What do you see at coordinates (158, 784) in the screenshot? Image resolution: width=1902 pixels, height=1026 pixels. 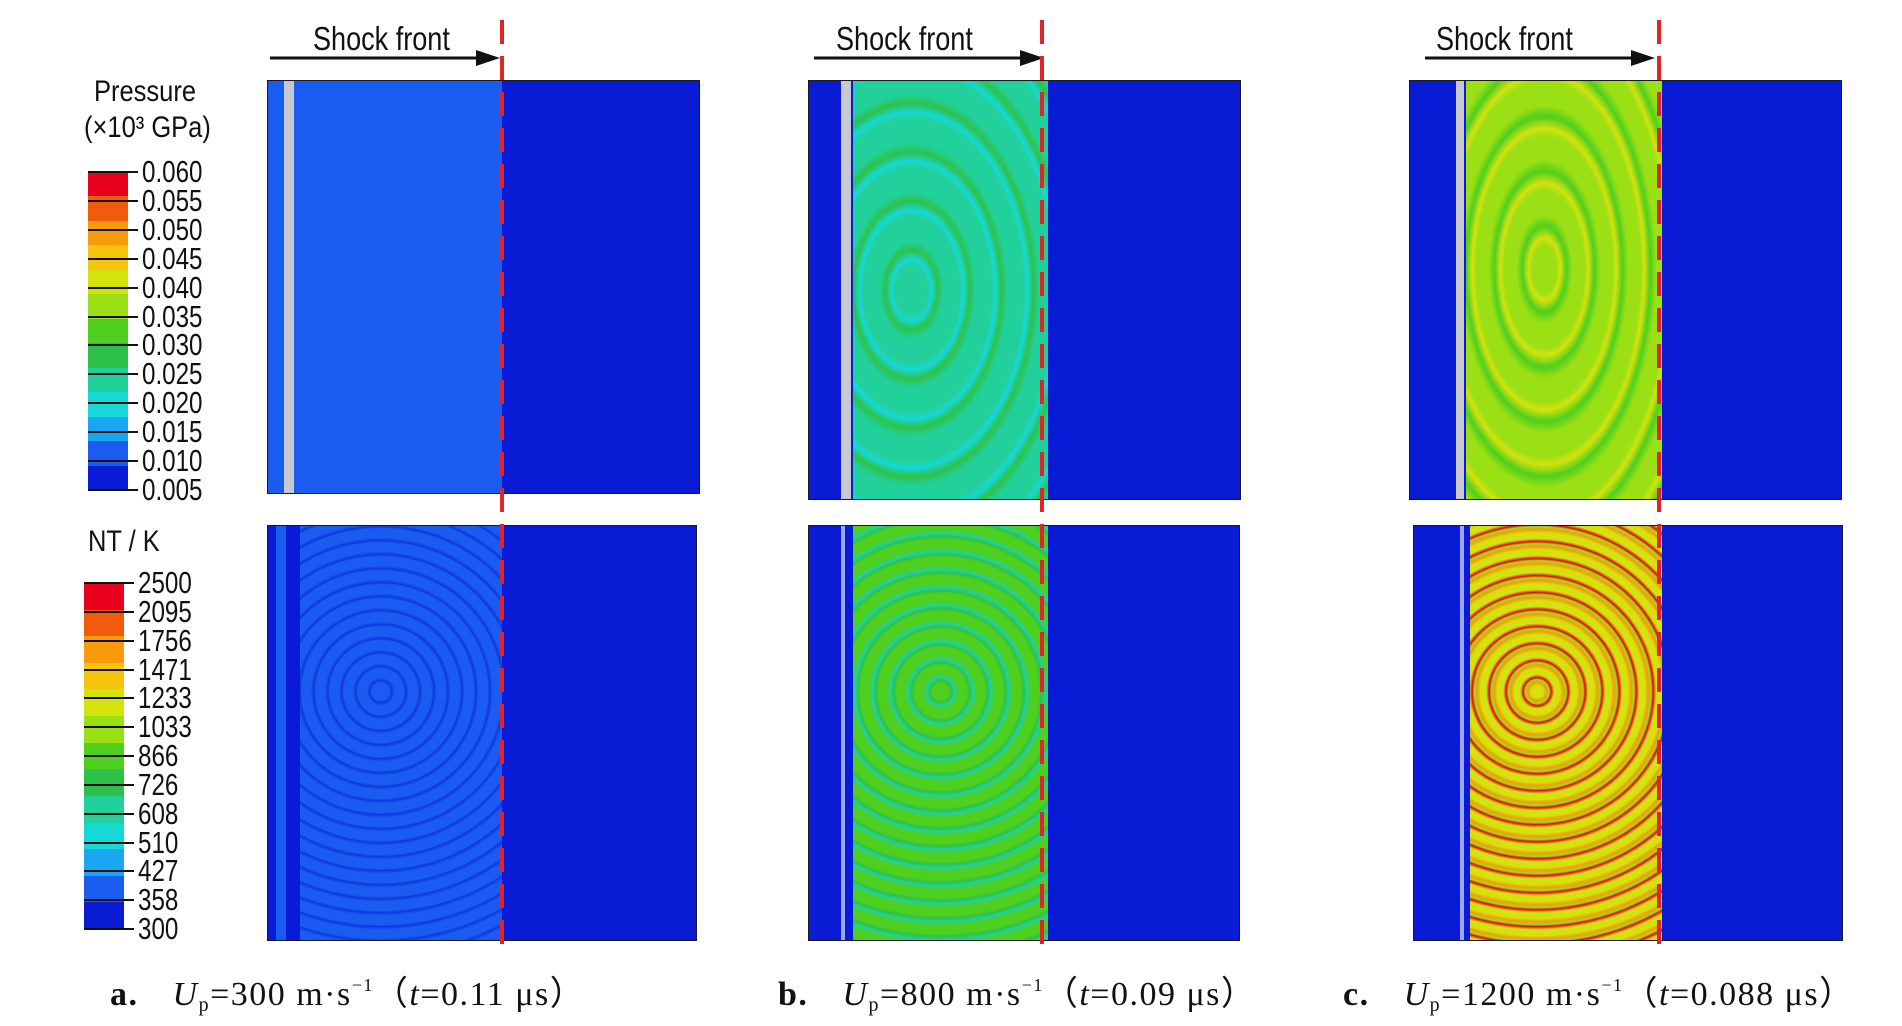 I see `temperature-colorbar-tick-label: 726` at bounding box center [158, 784].